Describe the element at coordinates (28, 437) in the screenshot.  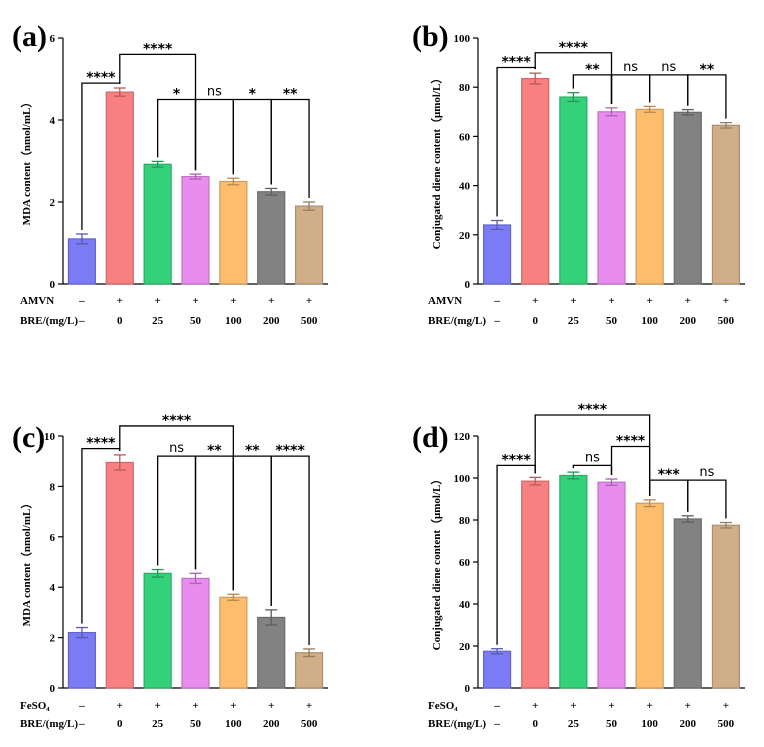
I see `panel-letter: (c)` at that location.